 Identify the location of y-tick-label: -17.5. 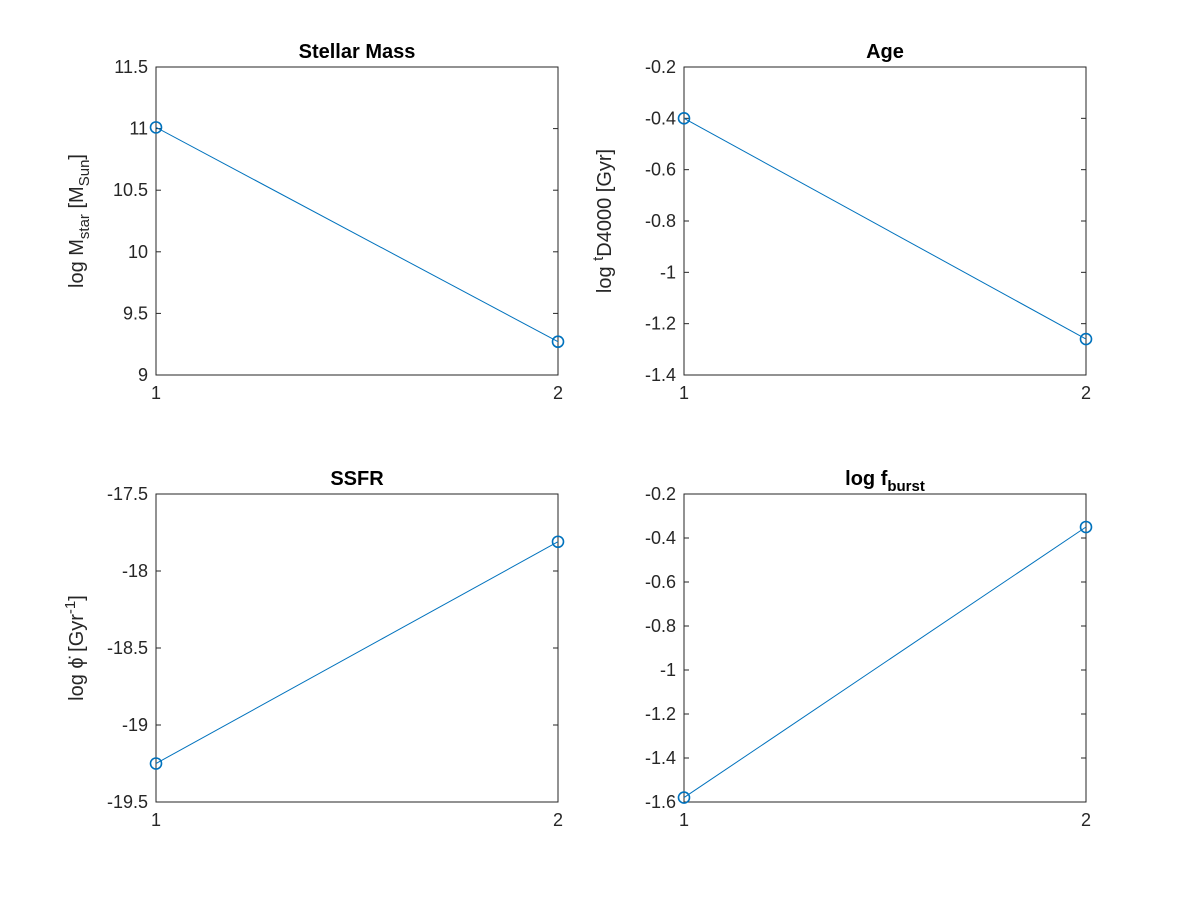
(127, 494).